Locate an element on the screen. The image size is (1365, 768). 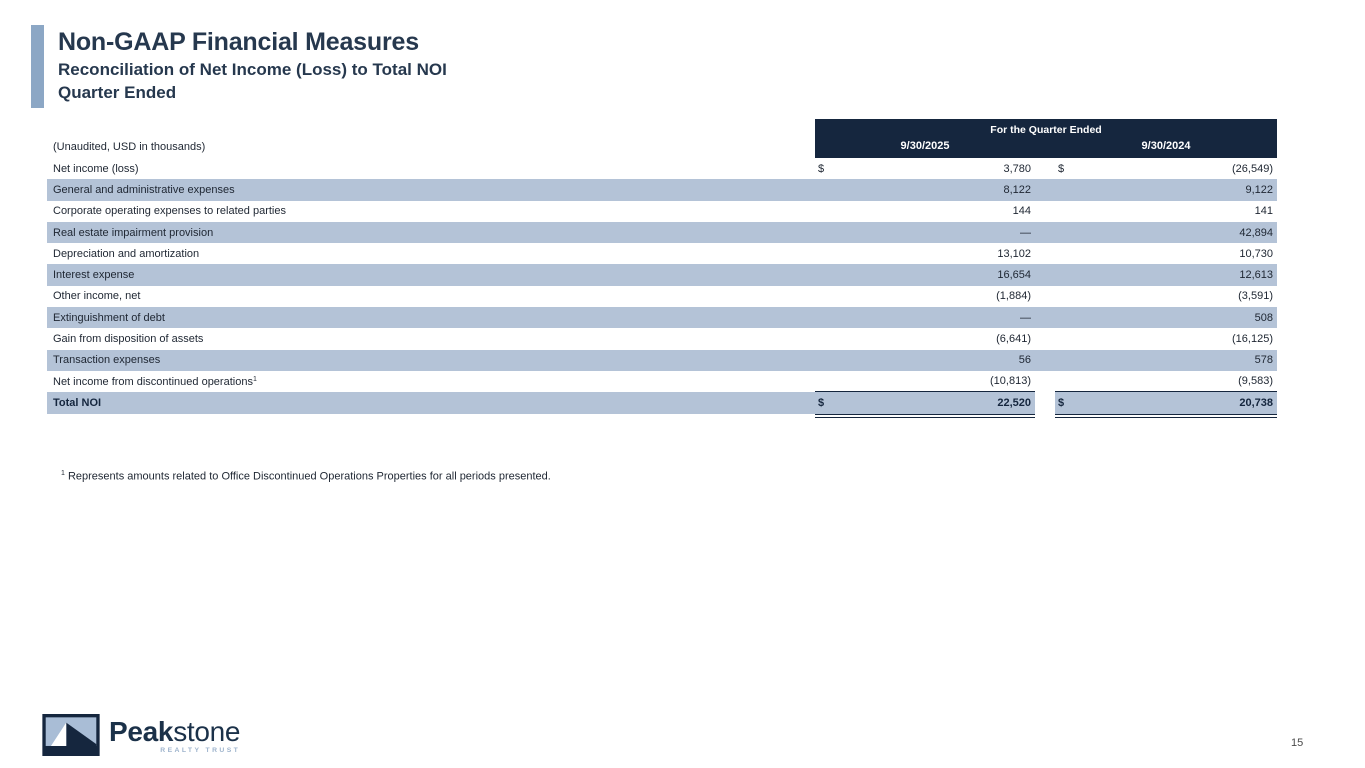
value-cell-2025: (1,884) is located at coordinates (925, 296).